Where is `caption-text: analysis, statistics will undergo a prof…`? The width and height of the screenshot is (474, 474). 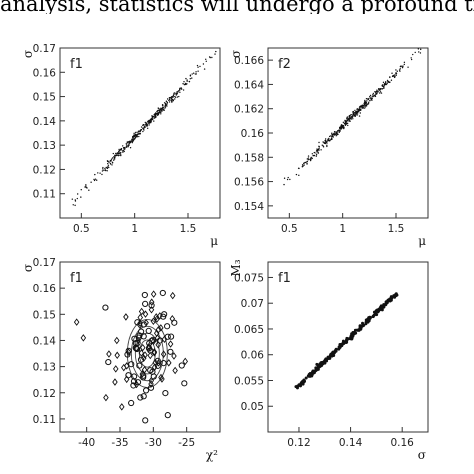
caption-text: analysis, statistics will undergo a prof… is located at coordinates (237, 7).